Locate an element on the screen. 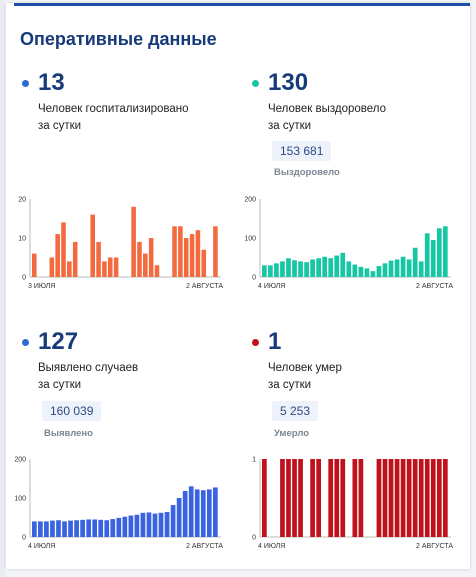  x-start-label: 3 ИЮЛЯ is located at coordinates (41, 286).